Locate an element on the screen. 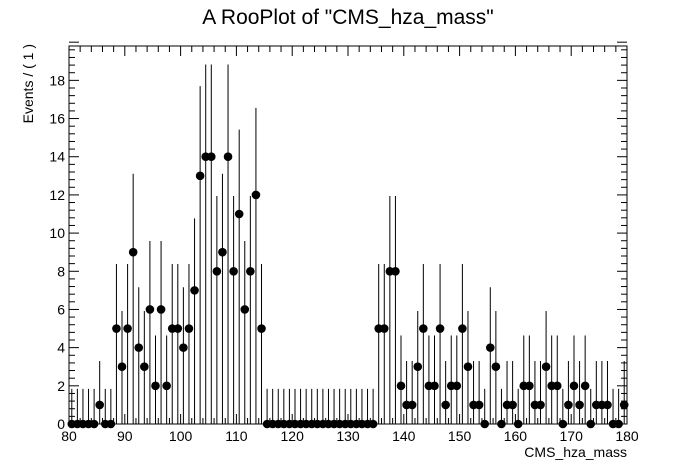 The image size is (696, 472). y-tick-label: 4 is located at coordinates (61, 348).